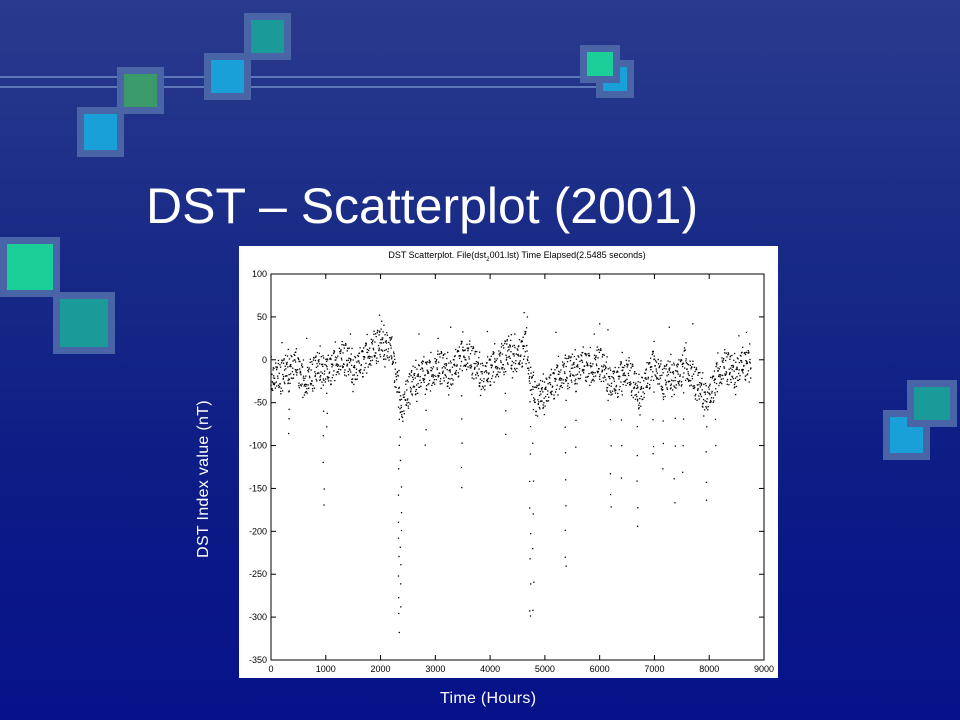 The image size is (960, 720). Describe the element at coordinates (264, 360) in the screenshot. I see `y-tick-label: 0` at that location.